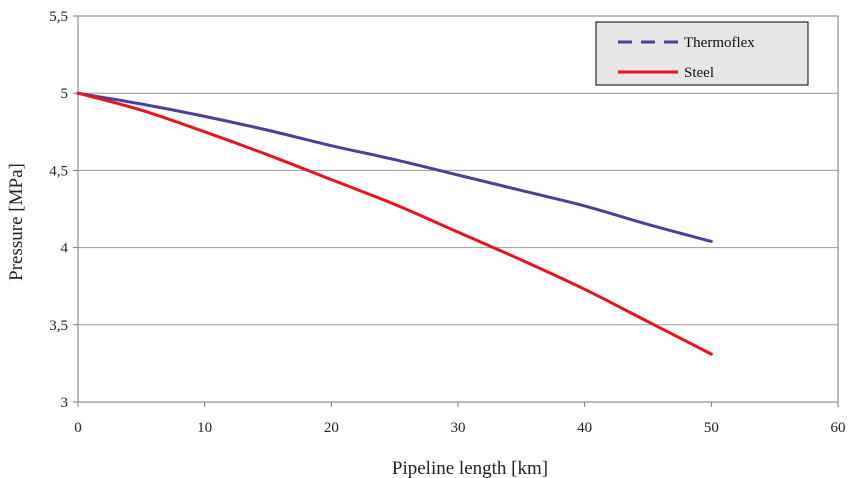 The image size is (852, 478). What do you see at coordinates (78, 428) in the screenshot?
I see `x-tick-label: 0` at bounding box center [78, 428].